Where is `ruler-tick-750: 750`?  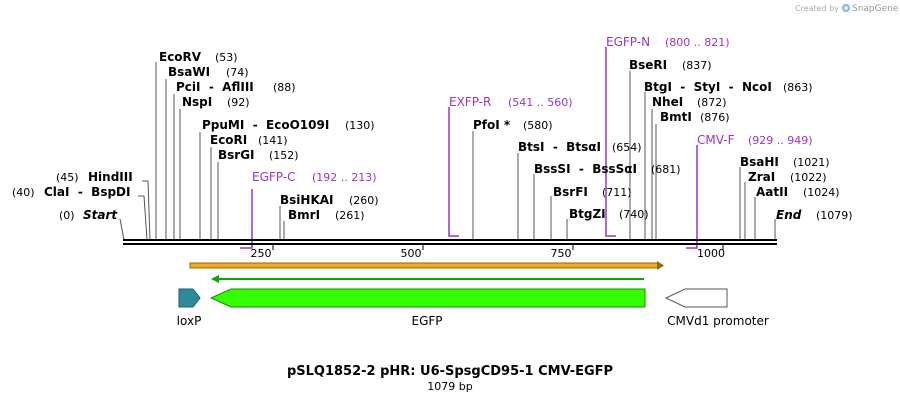
ruler-tick-750: 750 is located at coordinates (561, 253).